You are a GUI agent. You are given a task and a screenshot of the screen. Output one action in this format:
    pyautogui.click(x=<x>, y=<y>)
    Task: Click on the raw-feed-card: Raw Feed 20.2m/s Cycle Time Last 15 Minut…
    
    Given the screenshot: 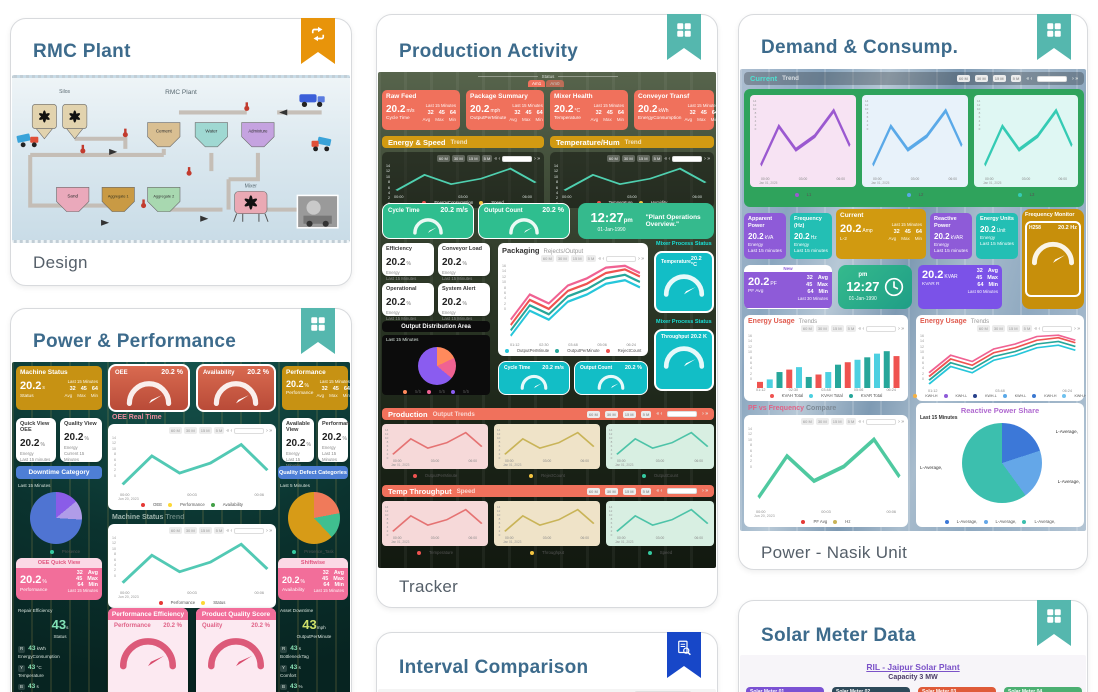 What is the action you would take?
    pyautogui.click(x=421, y=110)
    